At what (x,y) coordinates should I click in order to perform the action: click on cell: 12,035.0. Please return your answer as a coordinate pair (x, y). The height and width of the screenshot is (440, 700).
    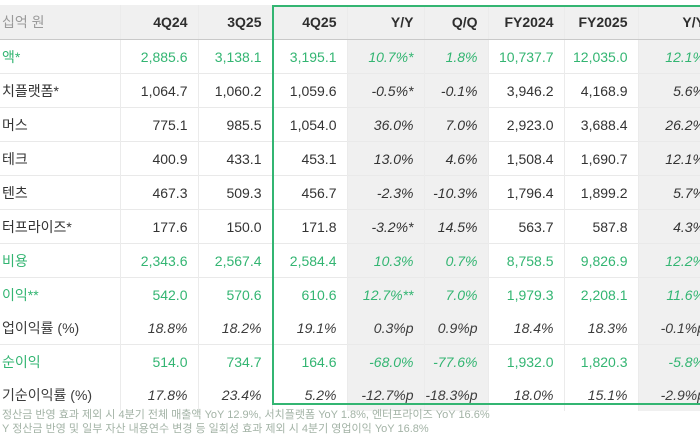
    Looking at the image, I should click on (600, 56).